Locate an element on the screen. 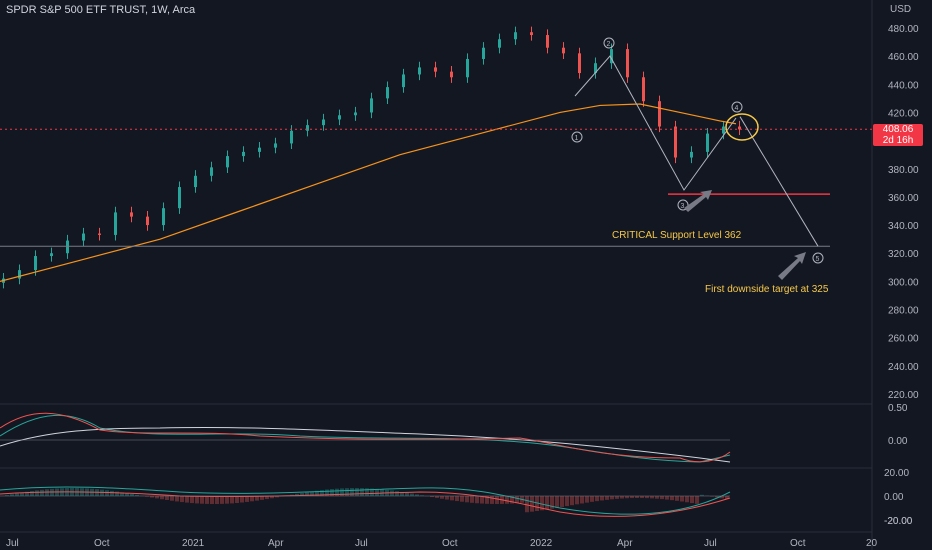 This screenshot has width=932, height=550. x-tick-label: 2022 is located at coordinates (541, 543).